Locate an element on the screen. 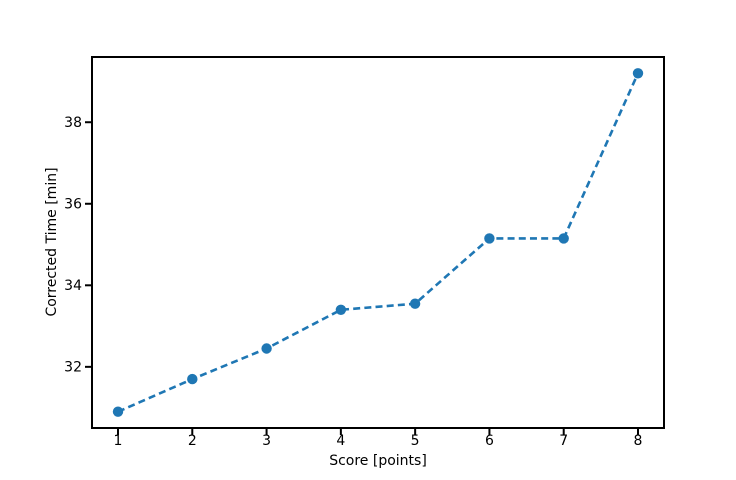 The image size is (736, 480). x-tick-label: 5 is located at coordinates (415, 441).